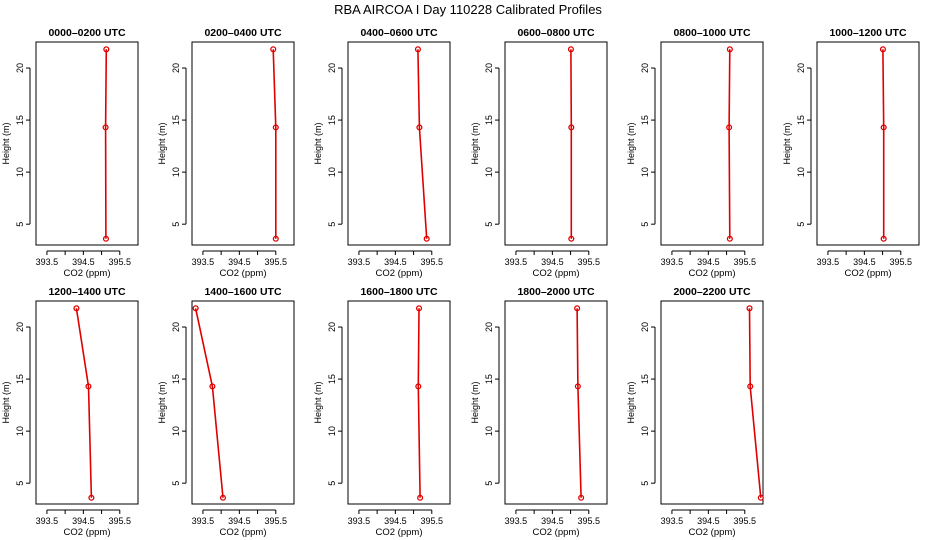 The width and height of the screenshot is (936, 540). What do you see at coordinates (86, 292) in the screenshot?
I see `panel-title: 1200–1400 UTC` at bounding box center [86, 292].